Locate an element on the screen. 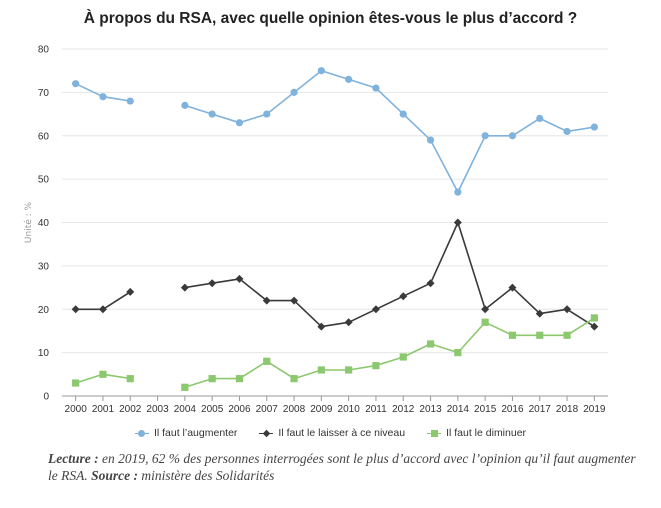 The image size is (661, 508). x-tick-label: 2018 is located at coordinates (567, 409).